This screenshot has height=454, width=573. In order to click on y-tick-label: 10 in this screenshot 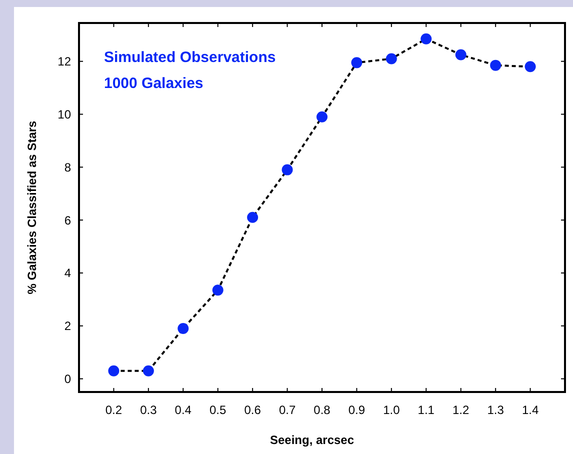, I will do `click(65, 114)`.